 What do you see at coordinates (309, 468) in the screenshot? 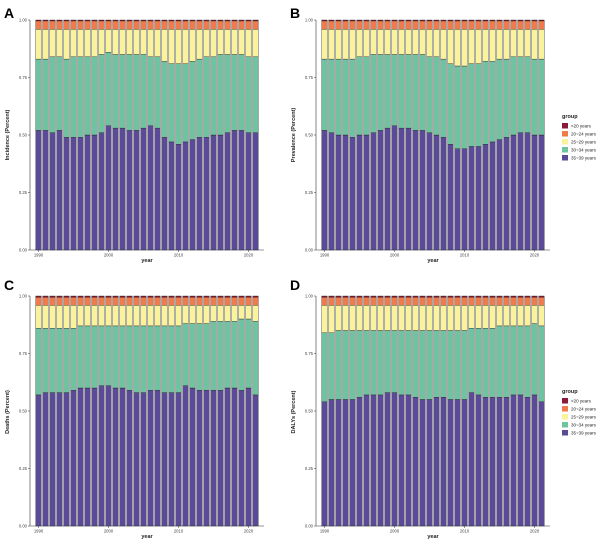
I see `y-tick-label: 0.25` at bounding box center [309, 468].